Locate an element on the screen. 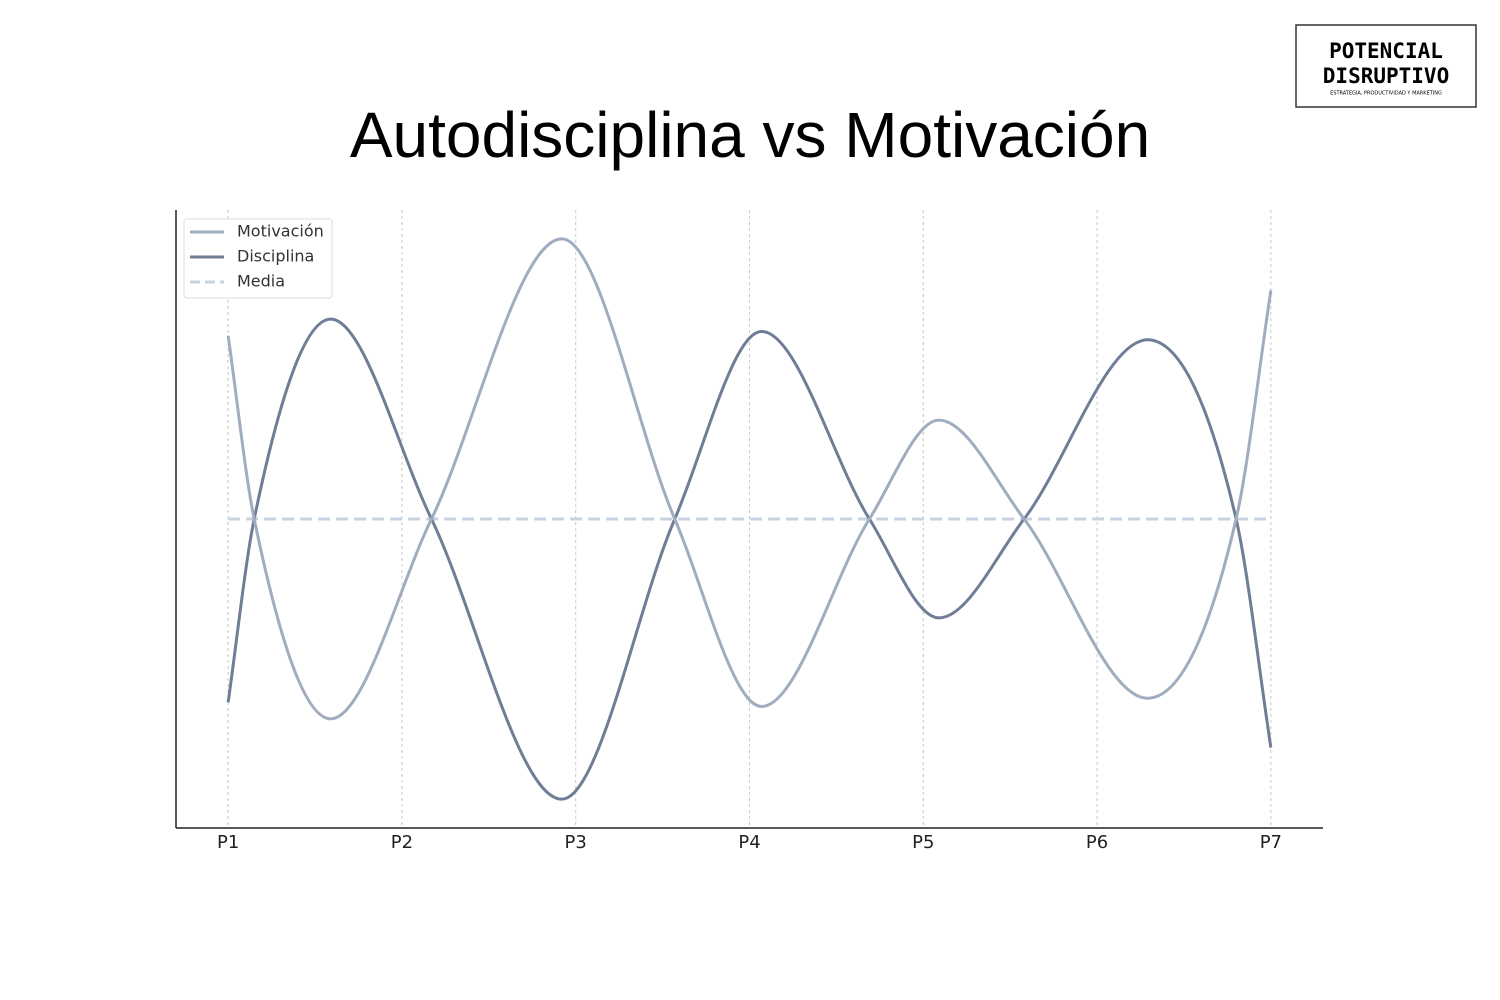  x-tick-label: P1 is located at coordinates (228, 842).